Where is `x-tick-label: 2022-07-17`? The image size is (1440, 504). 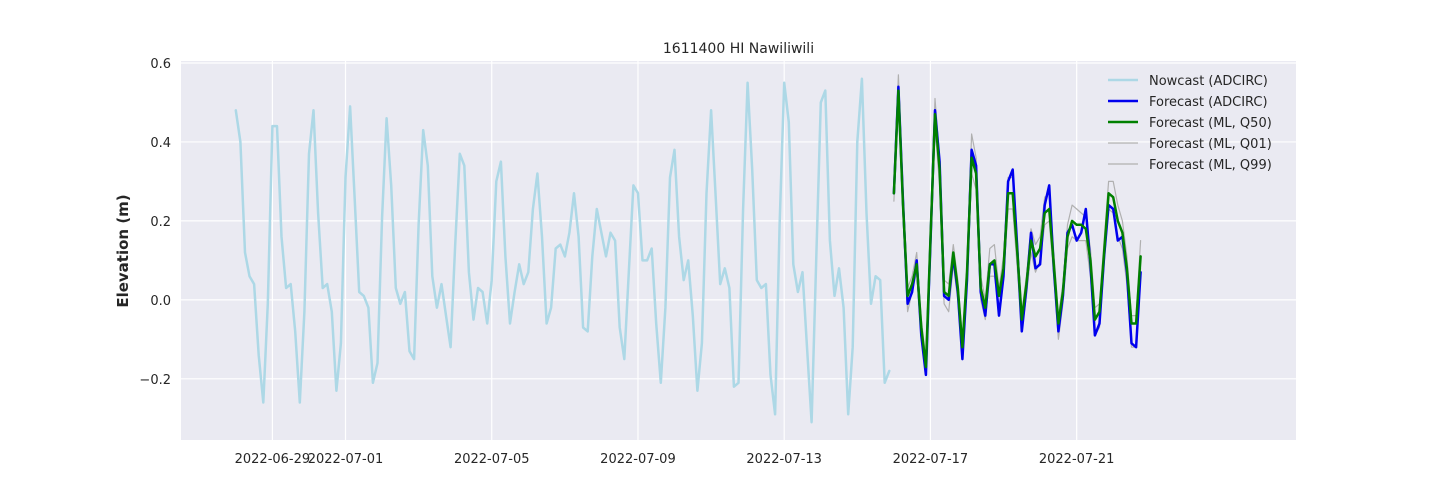
x-tick-label: 2022-07-17 is located at coordinates (931, 459).